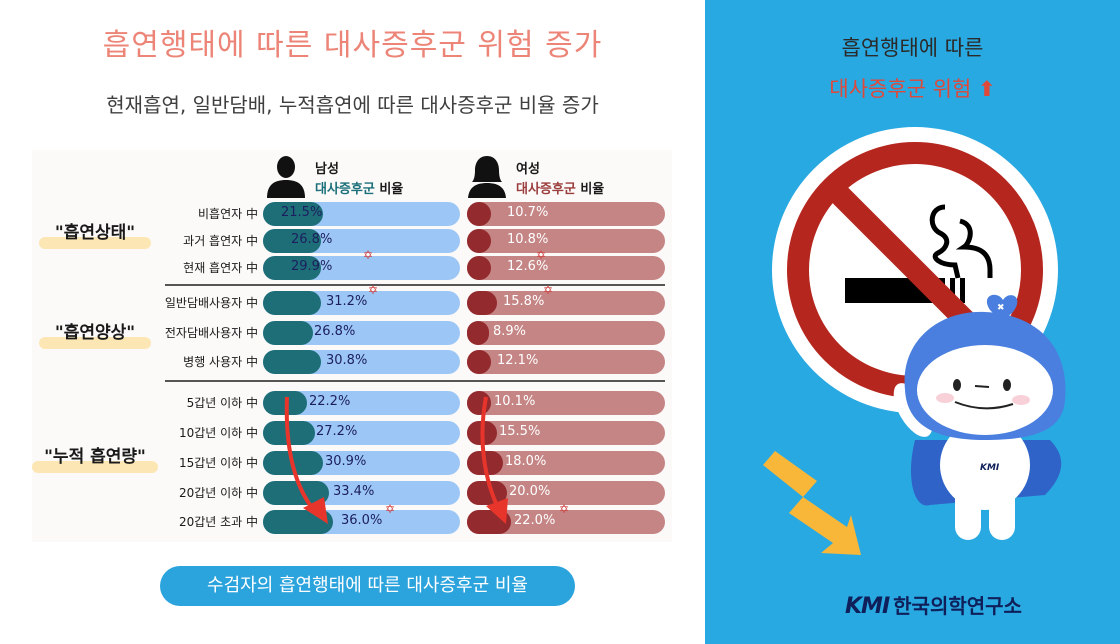  I want to click on right-title-line2: 대사증후군 위험 ⬆, so click(912, 89).